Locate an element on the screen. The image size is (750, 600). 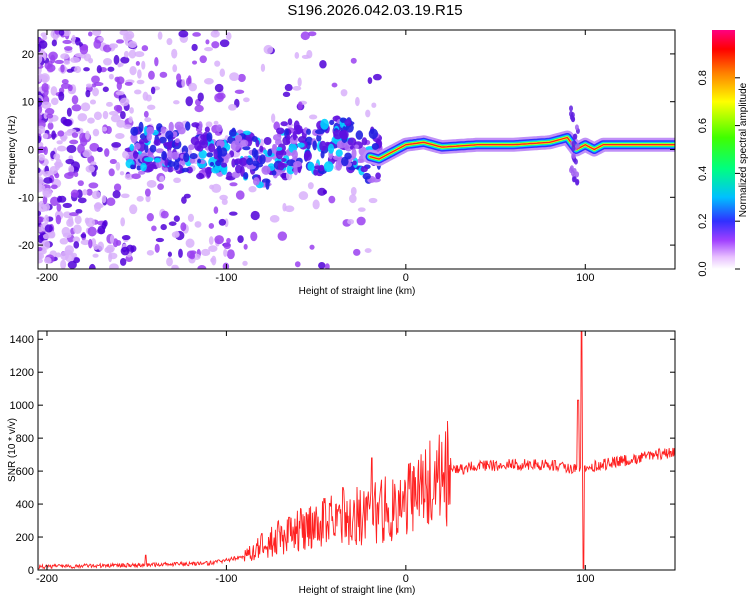
colorbar is located at coordinates (723, 149).